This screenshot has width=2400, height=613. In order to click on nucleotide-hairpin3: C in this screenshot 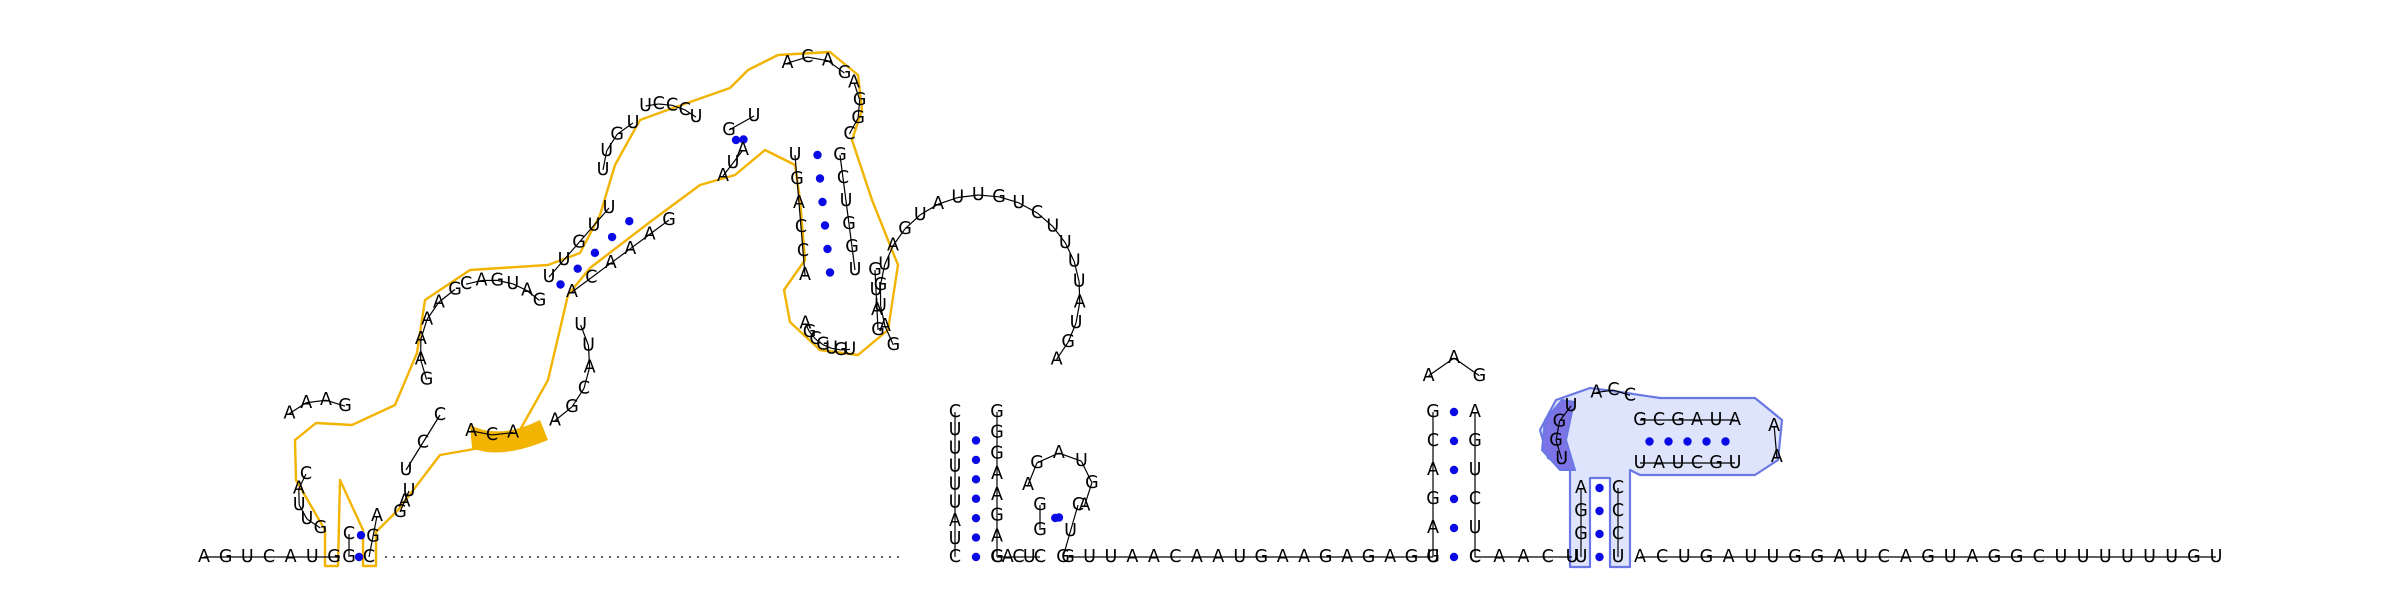, I will do `click(1433, 441)`.